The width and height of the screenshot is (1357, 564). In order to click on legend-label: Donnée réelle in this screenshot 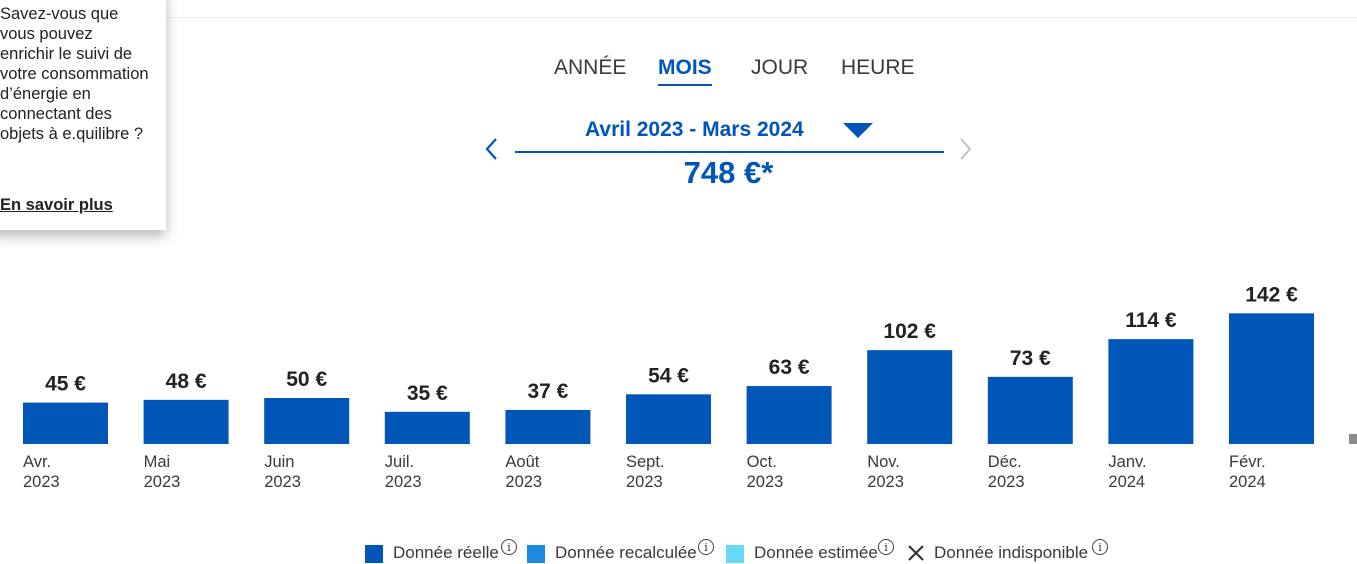, I will do `click(446, 552)`.